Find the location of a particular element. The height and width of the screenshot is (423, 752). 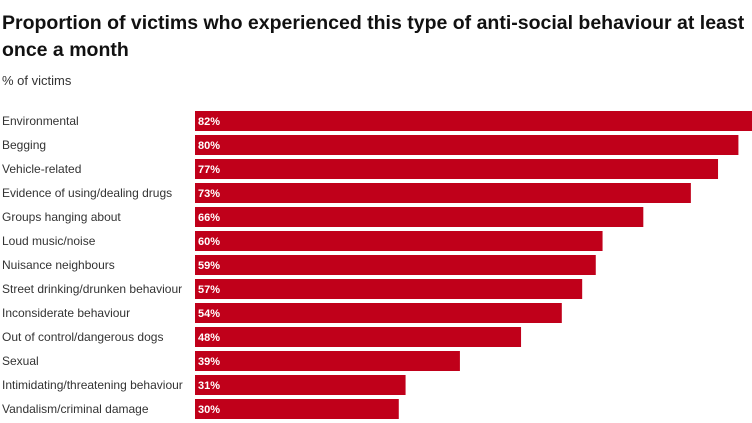

category-label-vehicle-related: Vehicle-related is located at coordinates (41, 169).